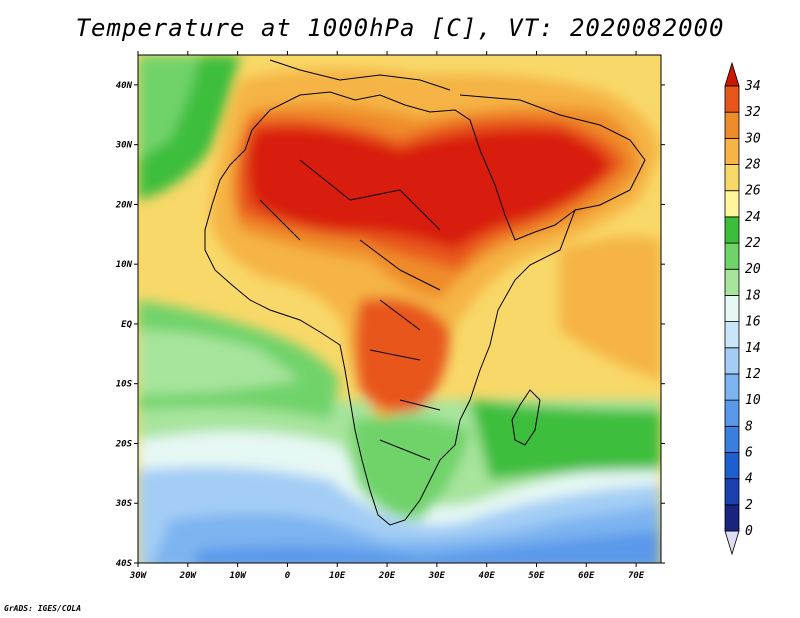  I want to click on colorbar-label: 28, so click(753, 165).